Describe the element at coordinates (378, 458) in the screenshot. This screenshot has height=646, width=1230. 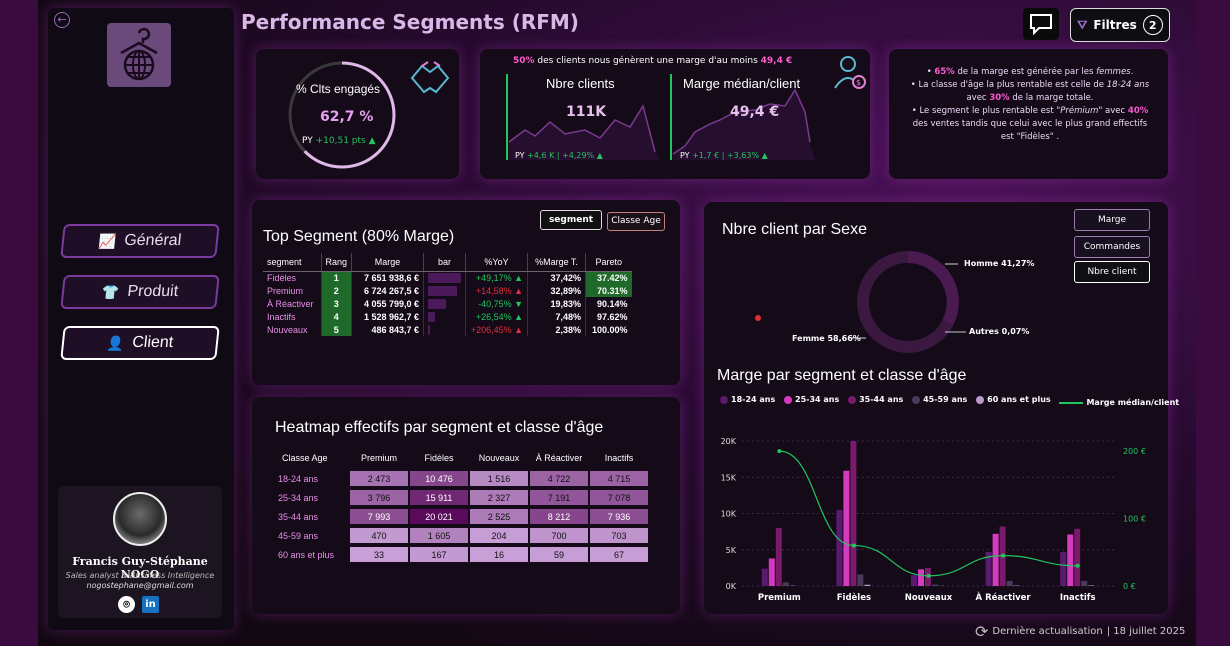
I see `heat-col-premium: Premium` at that location.